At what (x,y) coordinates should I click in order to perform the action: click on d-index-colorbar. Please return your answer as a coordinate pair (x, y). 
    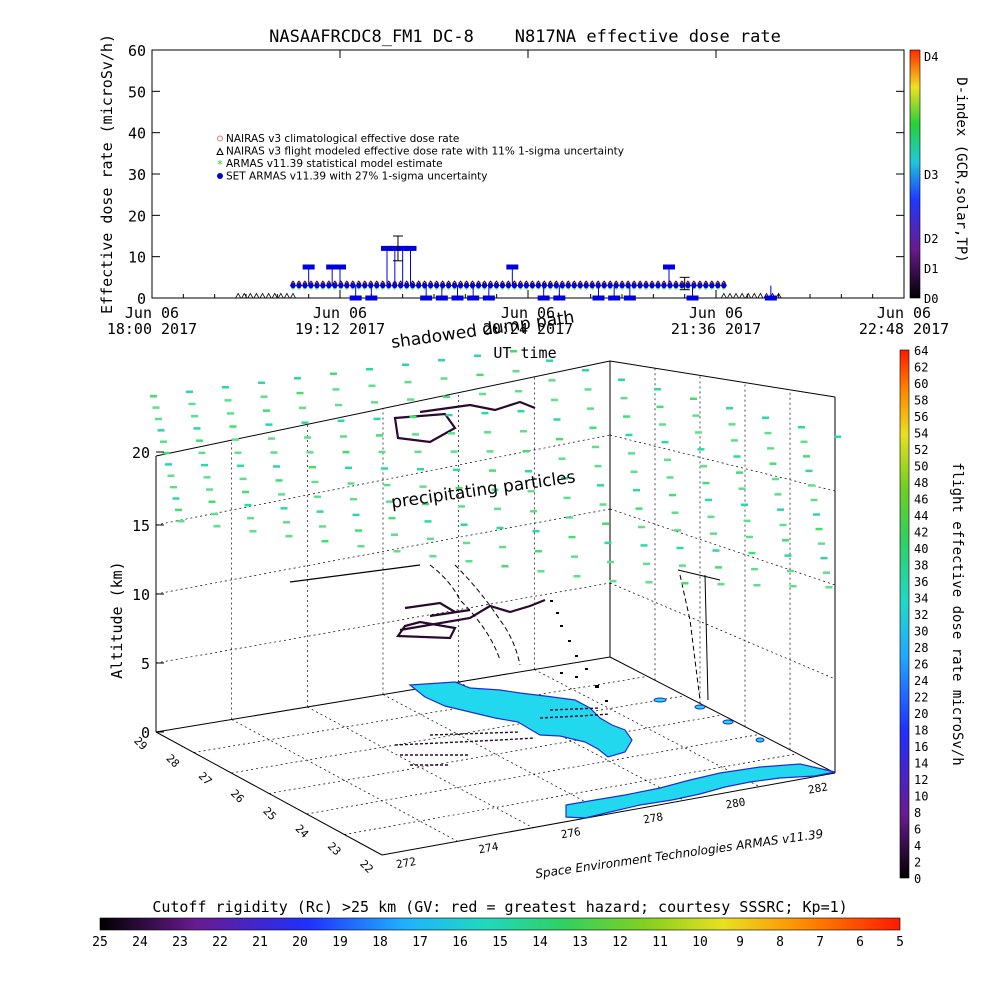
    Looking at the image, I should click on (915, 174).